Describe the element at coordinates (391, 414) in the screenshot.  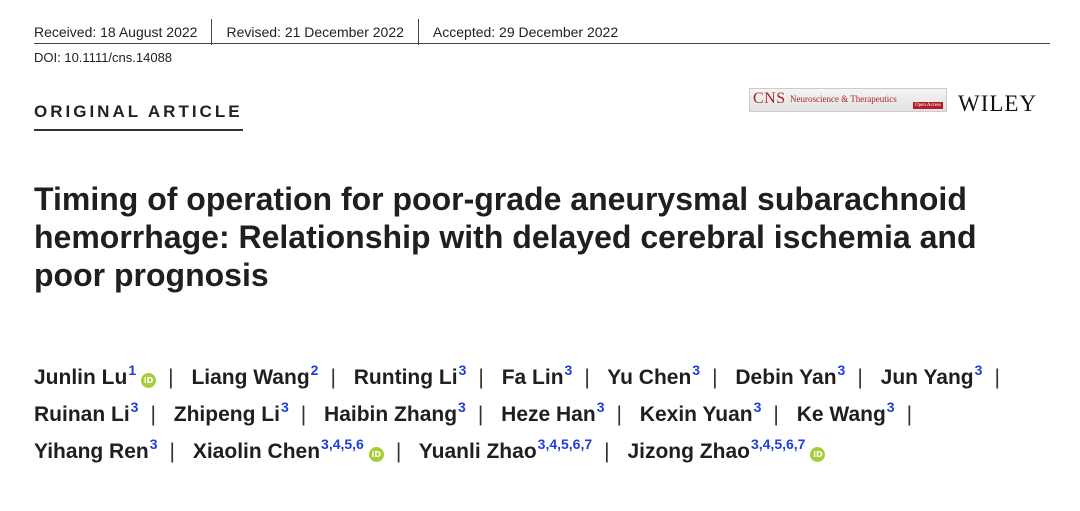
I see `author-name: Haibin Zhang` at that location.